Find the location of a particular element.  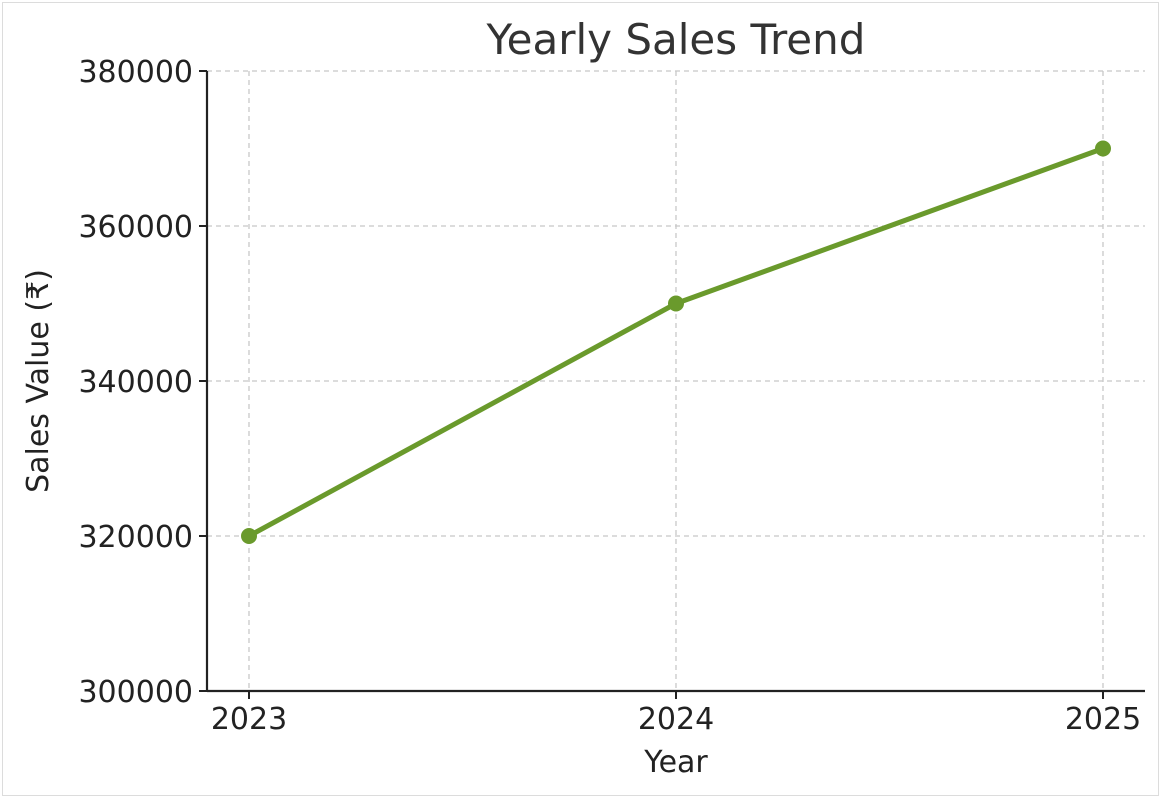

data-point-2023 is located at coordinates (249, 536).